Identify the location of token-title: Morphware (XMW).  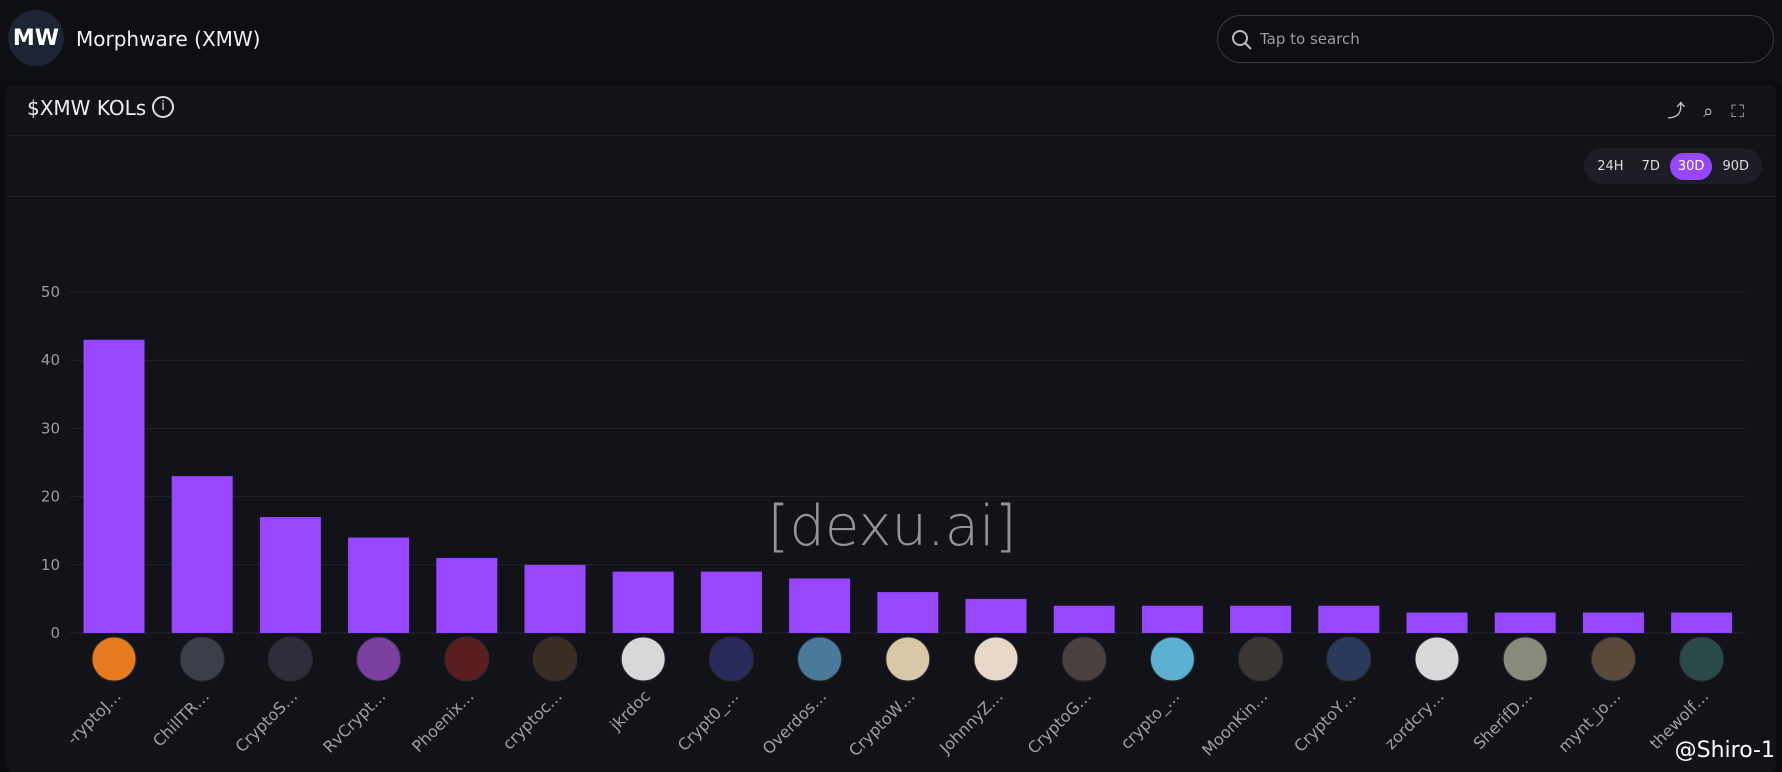
(168, 39).